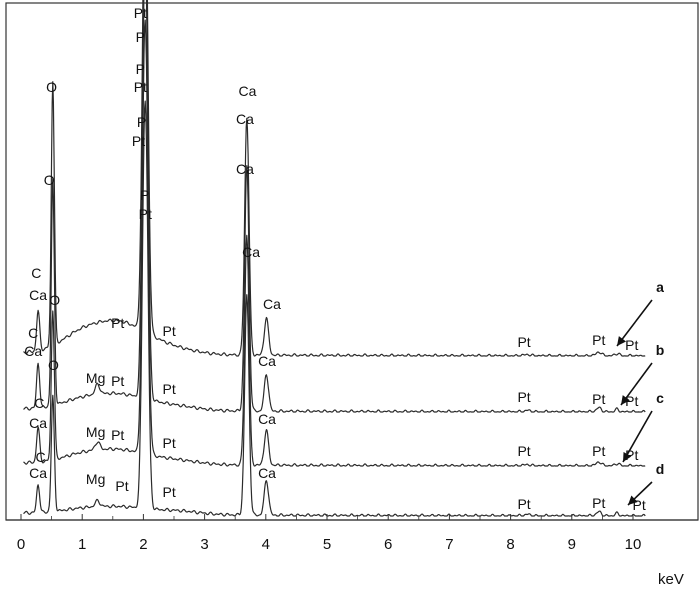 The height and width of the screenshot is (590, 700). What do you see at coordinates (637, 436) in the screenshot?
I see `spectrum-arrow-c` at bounding box center [637, 436].